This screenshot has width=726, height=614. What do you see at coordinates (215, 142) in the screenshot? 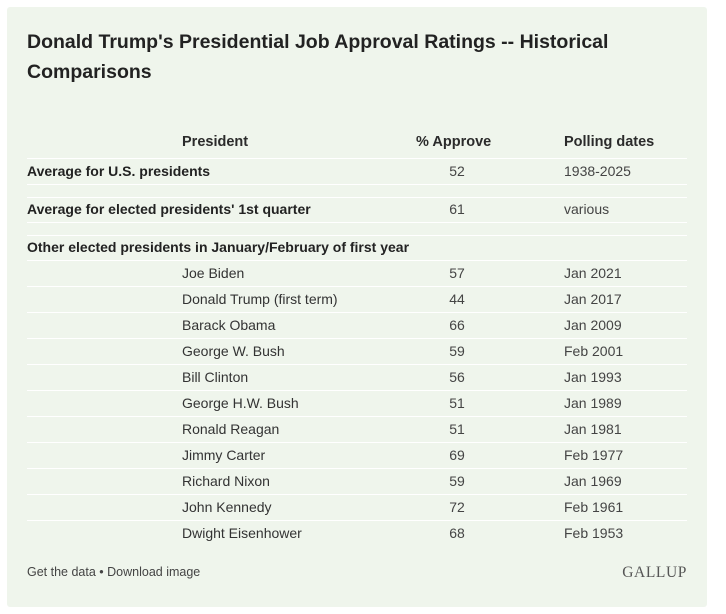
I see `column-header-president: President` at bounding box center [215, 142].